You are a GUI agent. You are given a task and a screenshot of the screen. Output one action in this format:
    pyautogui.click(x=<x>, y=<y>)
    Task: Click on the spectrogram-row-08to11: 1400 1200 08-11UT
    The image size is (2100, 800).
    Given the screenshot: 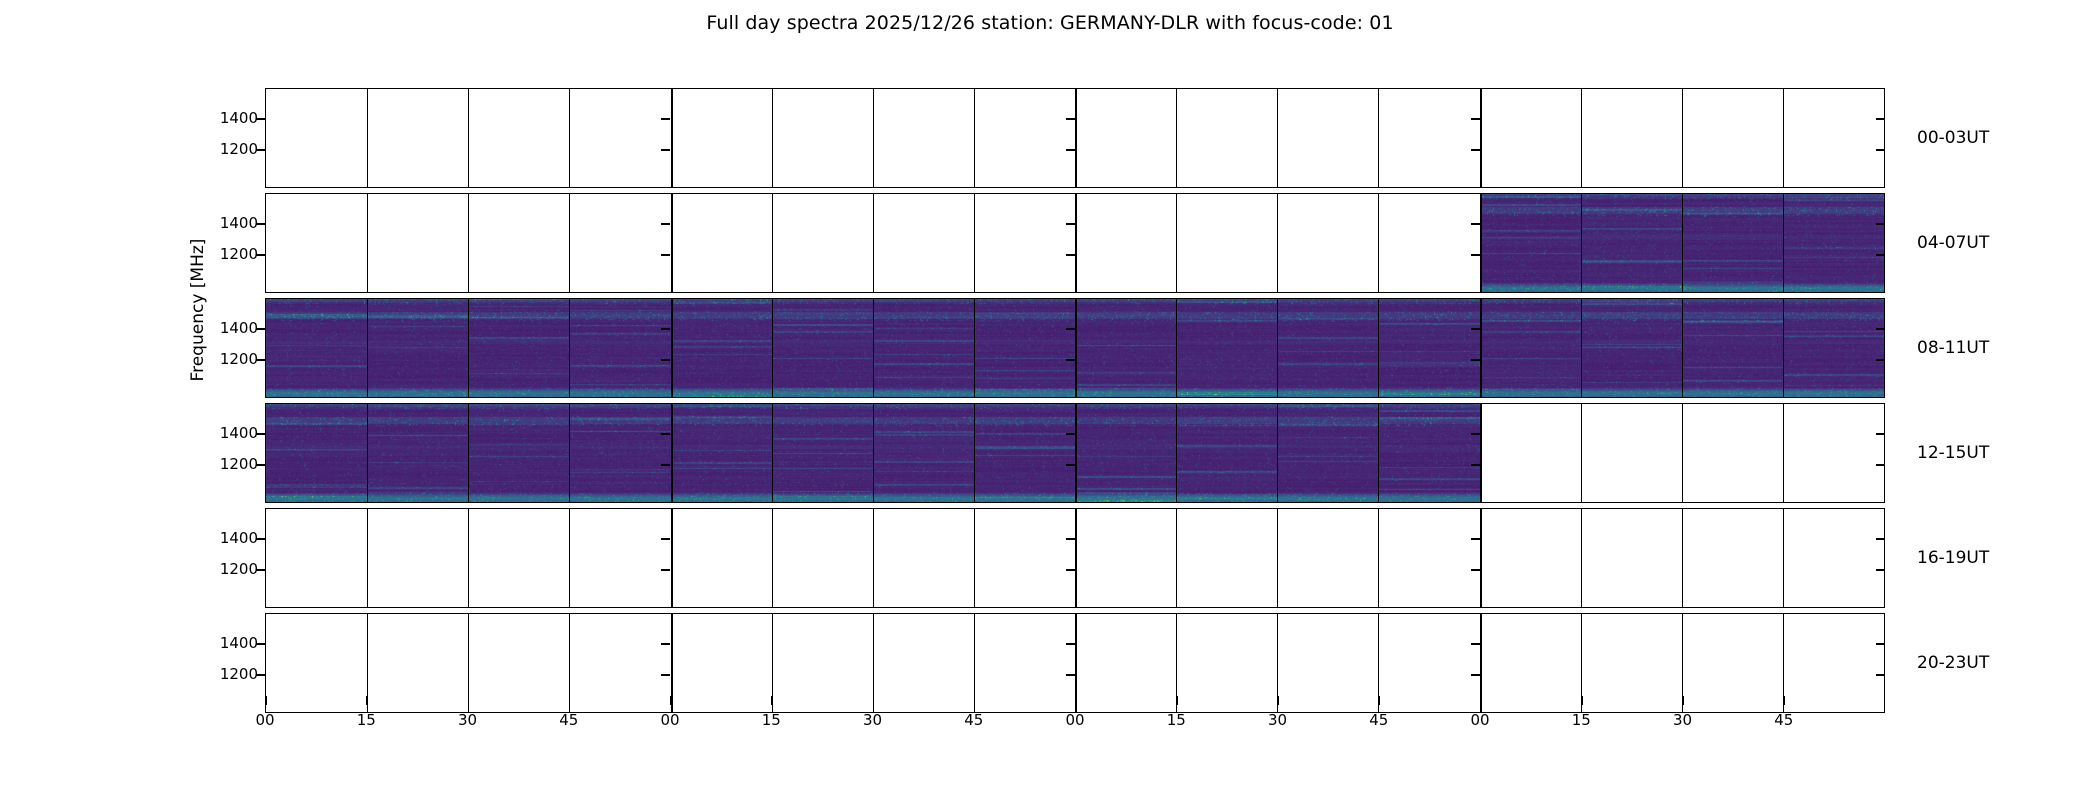 What is the action you would take?
    pyautogui.click(x=1104, y=348)
    